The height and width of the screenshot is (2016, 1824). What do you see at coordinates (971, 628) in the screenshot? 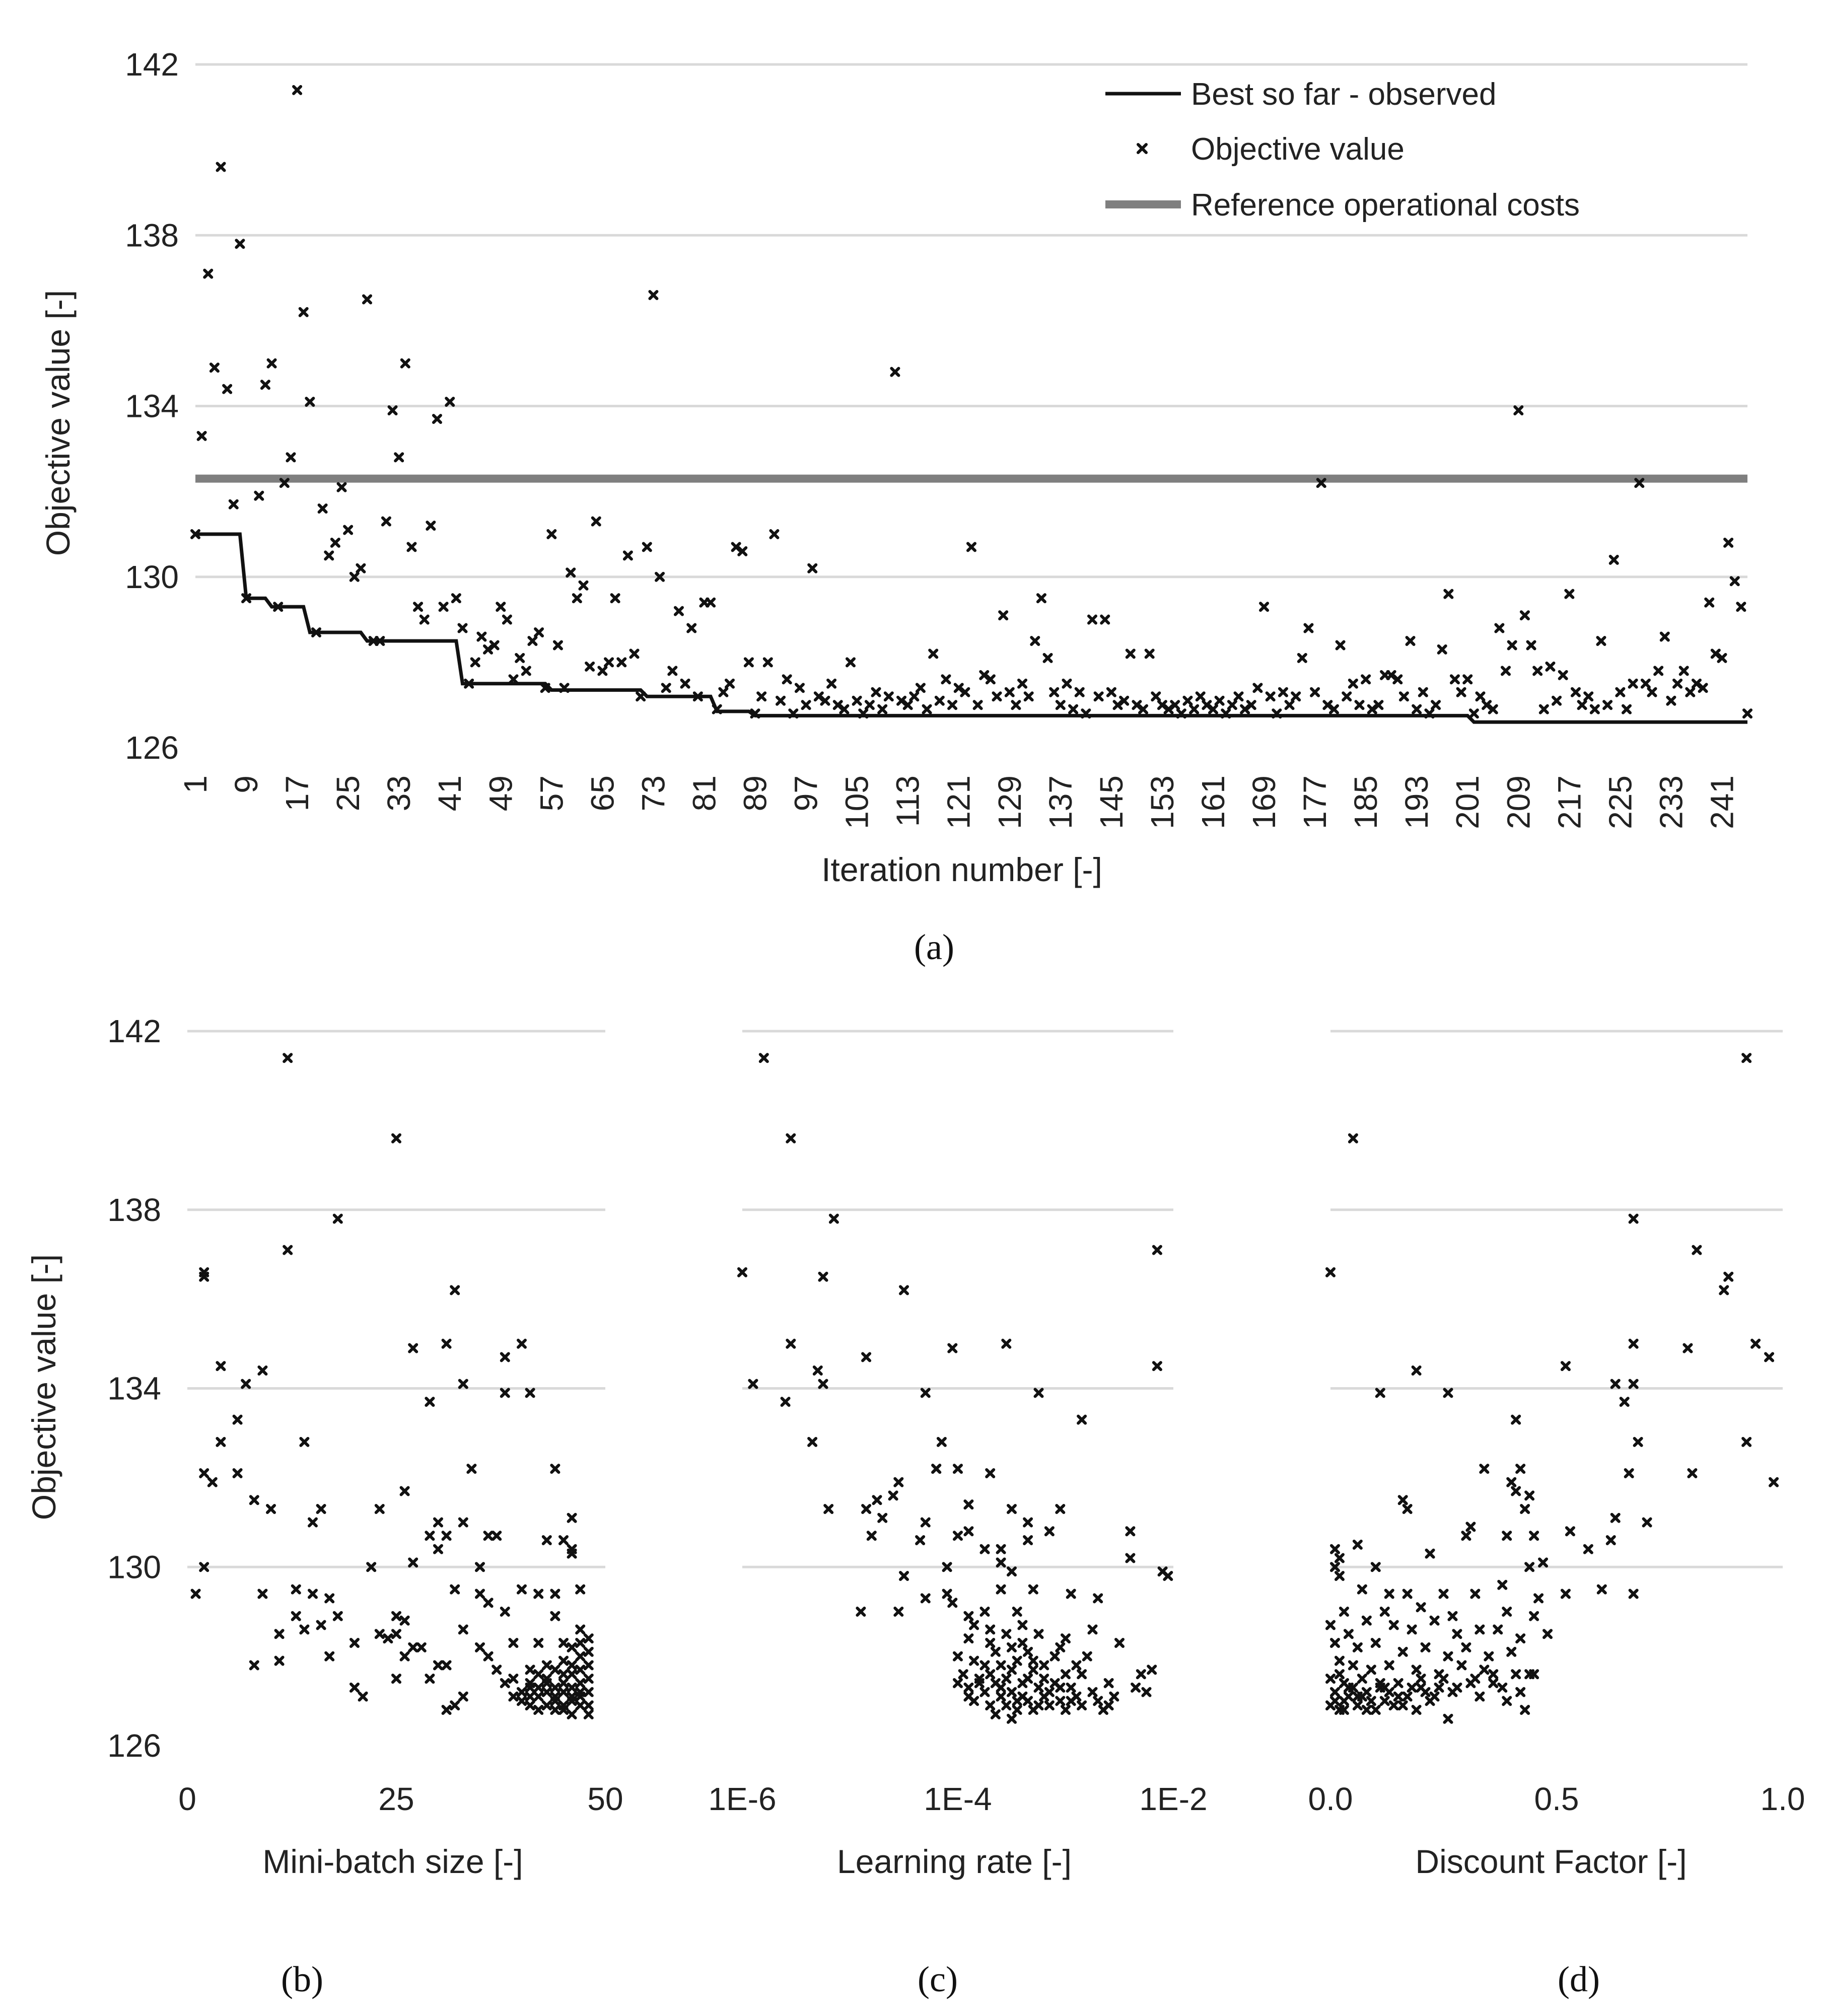
I see `best-so-far-line` at bounding box center [971, 628].